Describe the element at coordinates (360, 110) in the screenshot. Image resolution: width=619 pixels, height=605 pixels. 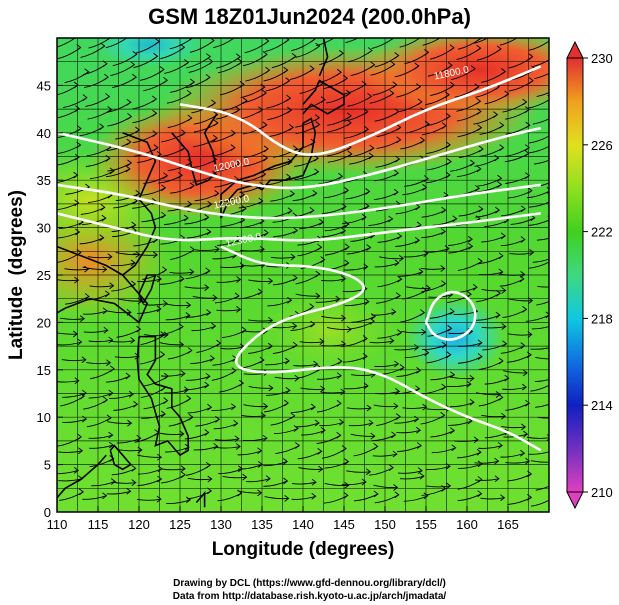
I see `contour-line` at that location.